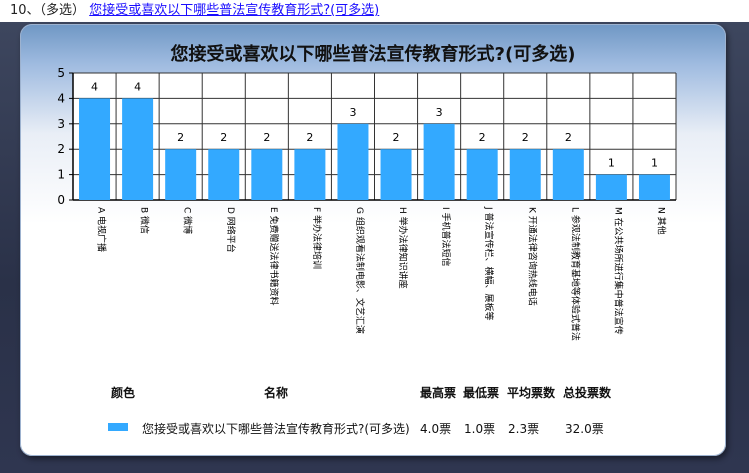 This screenshot has height=473, width=749. I want to click on legend-series-name: 您接受或喜欢以下哪些普法宣传教育形式?(可多选), so click(276, 429).